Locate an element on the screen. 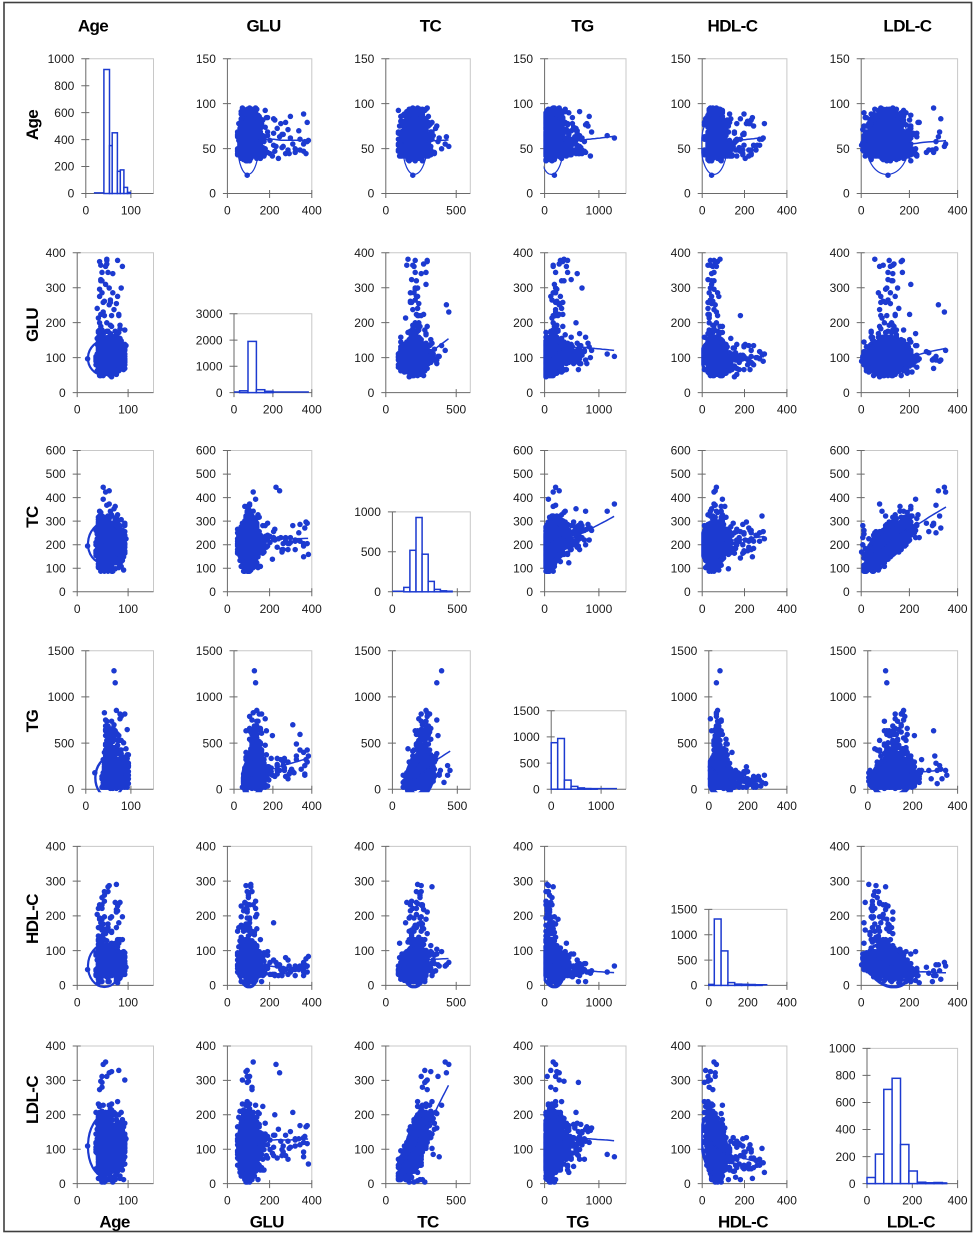 This screenshot has width=974, height=1250. svg-text: GLU is located at coordinates (264, 26).